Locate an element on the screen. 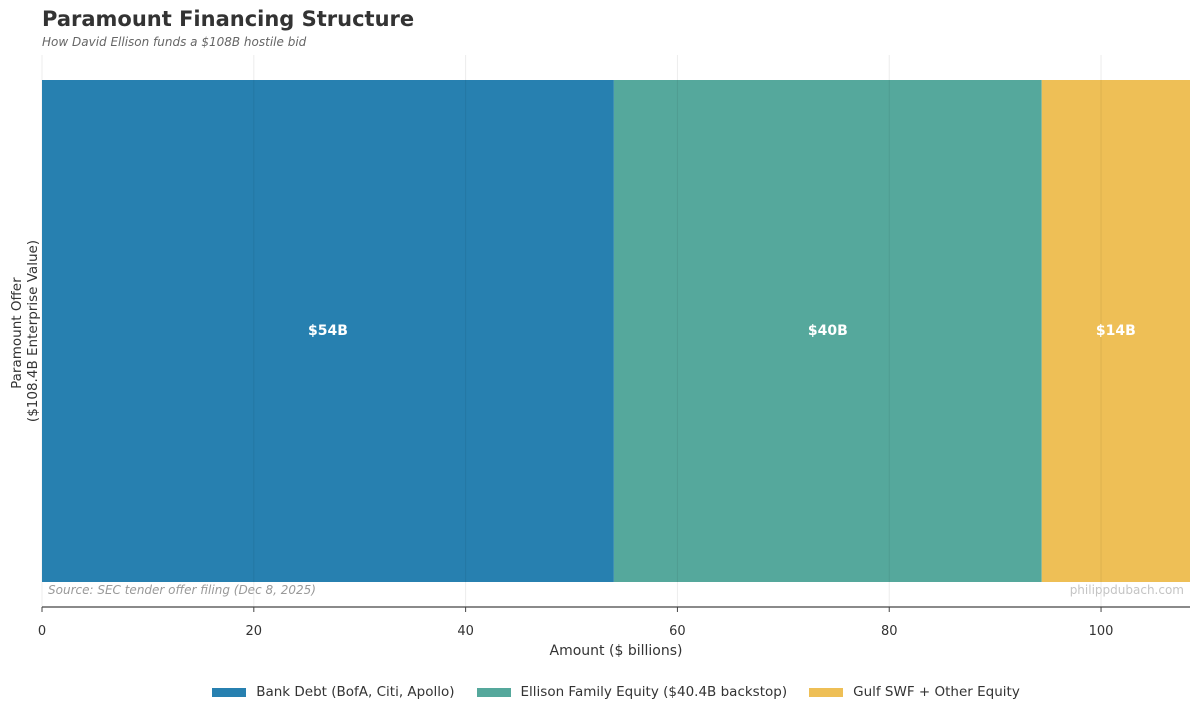  legend-item-1: Bank Debt (BofA, Citi, Apollo) is located at coordinates (333, 692).